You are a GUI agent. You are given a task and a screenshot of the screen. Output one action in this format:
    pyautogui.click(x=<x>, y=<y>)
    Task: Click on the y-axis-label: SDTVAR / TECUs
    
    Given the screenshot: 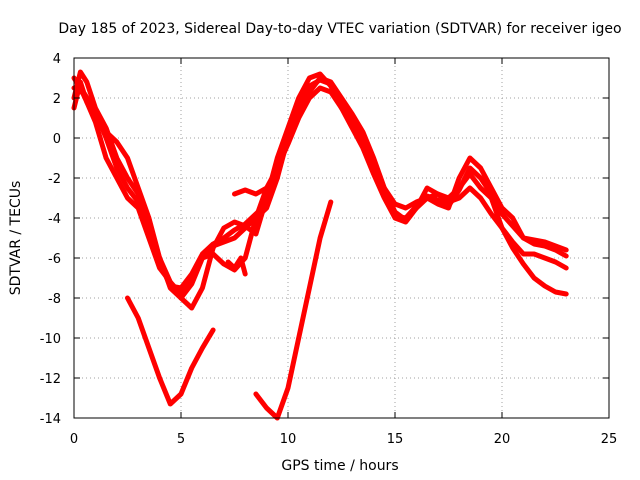 What is the action you would take?
    pyautogui.click(x=16, y=238)
    